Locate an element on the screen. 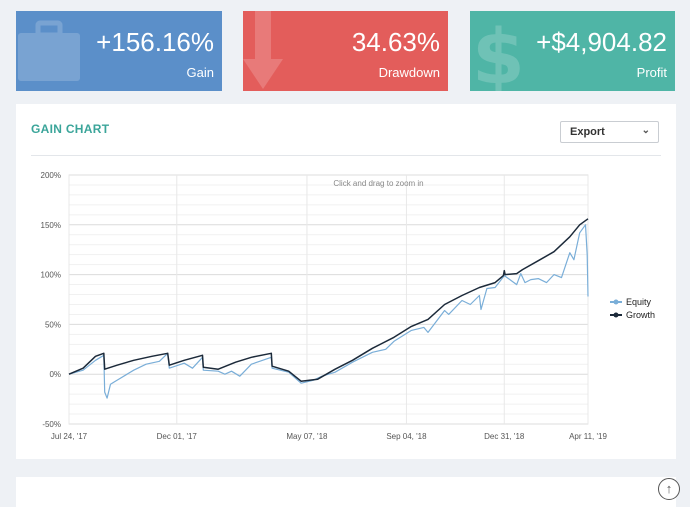  y-tick-label: 0% is located at coordinates (55, 374).